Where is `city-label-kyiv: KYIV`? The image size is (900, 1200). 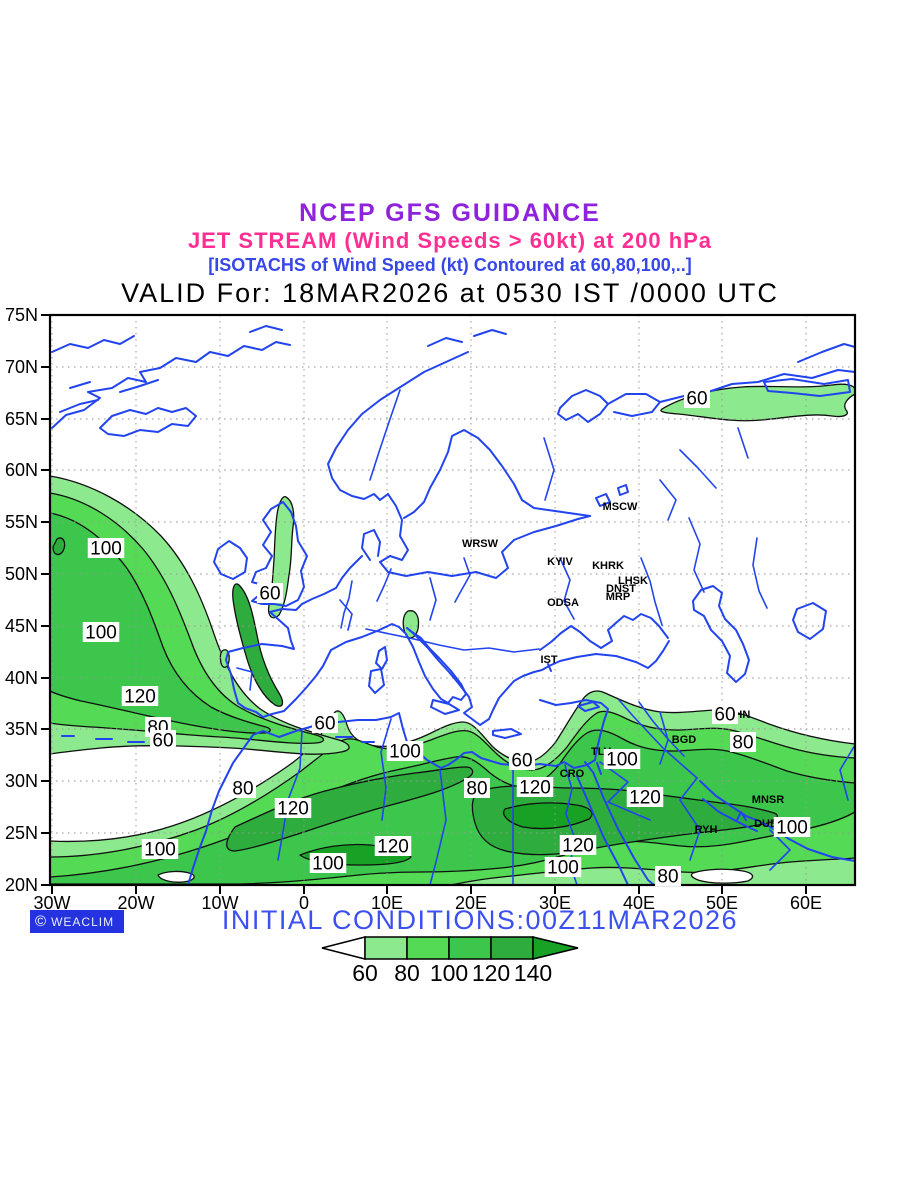
city-label-kyiv: KYIV is located at coordinates (560, 562).